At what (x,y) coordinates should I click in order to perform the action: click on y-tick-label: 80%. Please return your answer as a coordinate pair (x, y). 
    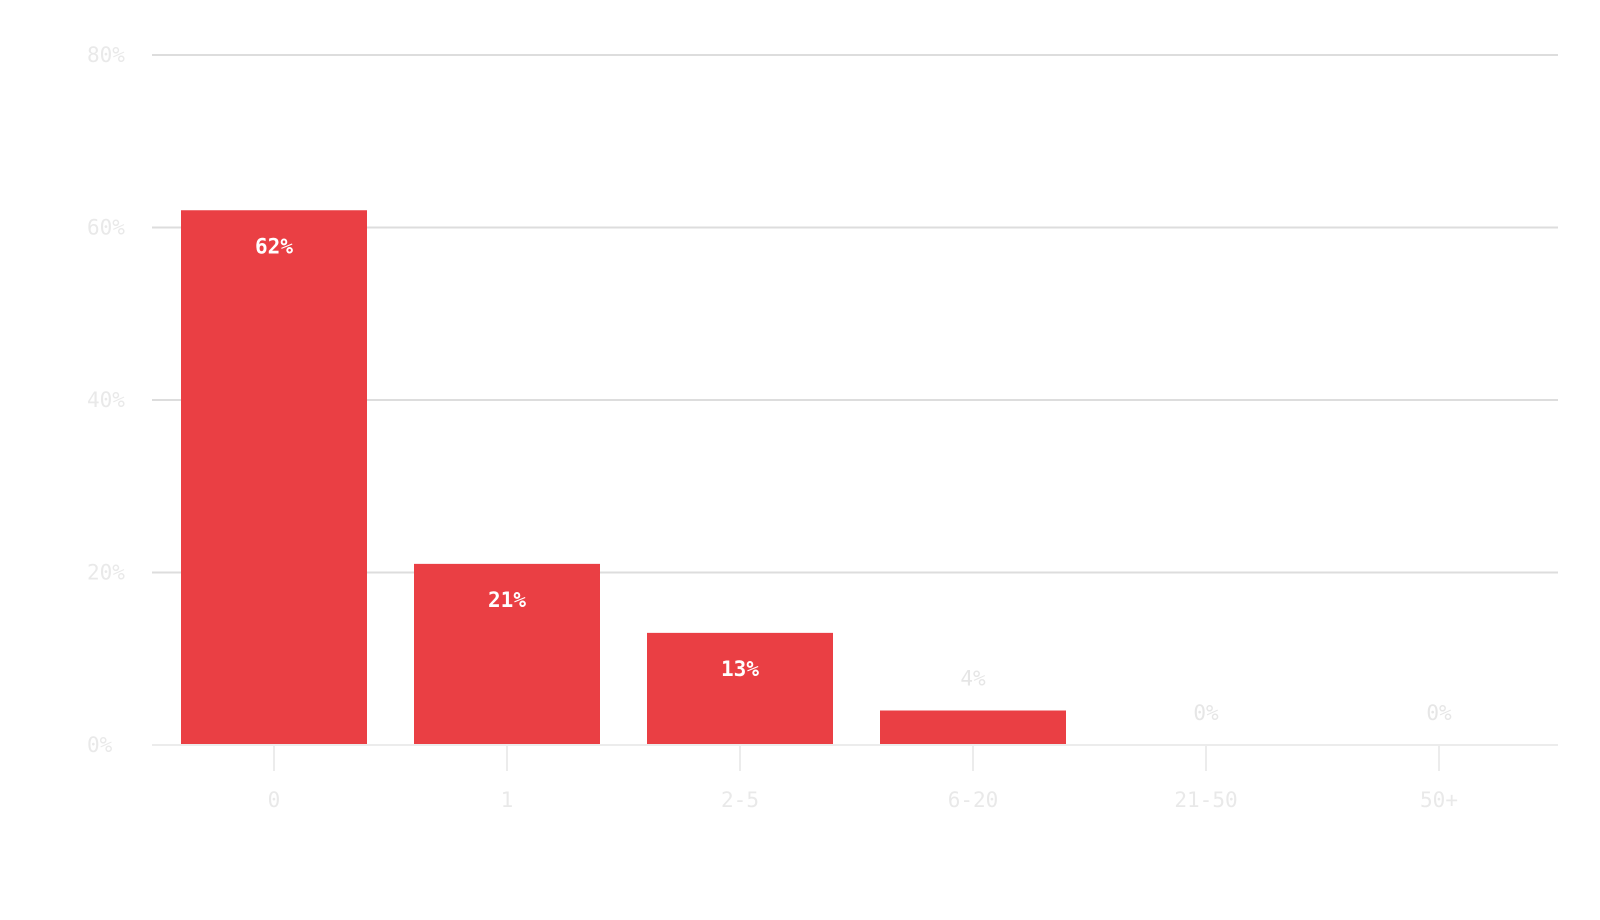
    Looking at the image, I should click on (106, 55).